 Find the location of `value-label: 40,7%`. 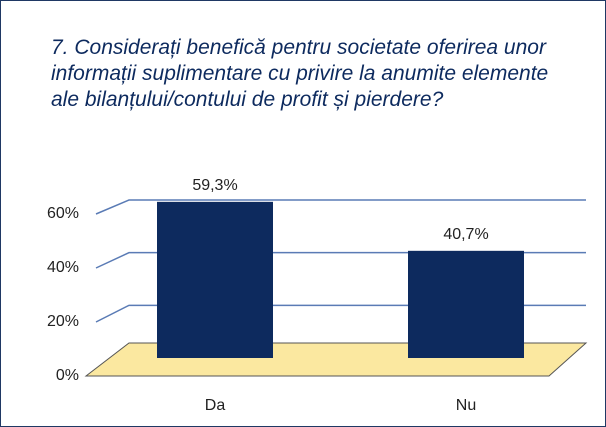

value-label: 40,7% is located at coordinates (465, 234).